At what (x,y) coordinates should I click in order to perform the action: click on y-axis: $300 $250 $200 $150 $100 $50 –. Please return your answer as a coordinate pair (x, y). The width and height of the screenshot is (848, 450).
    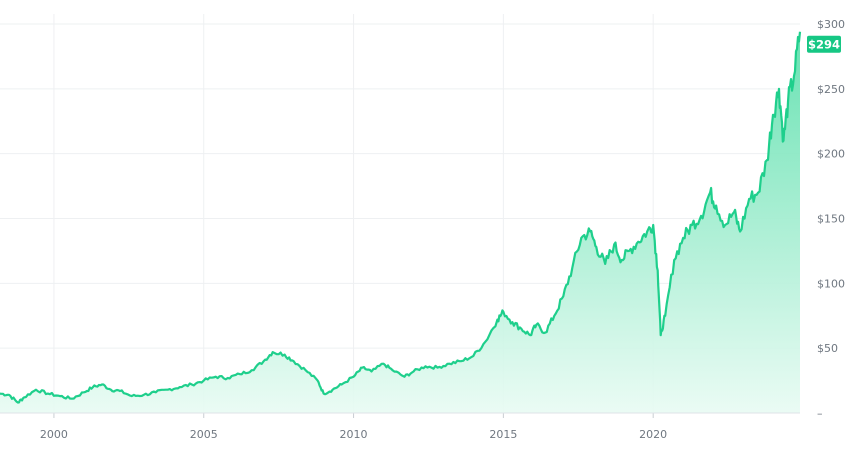
    Looking at the image, I should click on (831, 219).